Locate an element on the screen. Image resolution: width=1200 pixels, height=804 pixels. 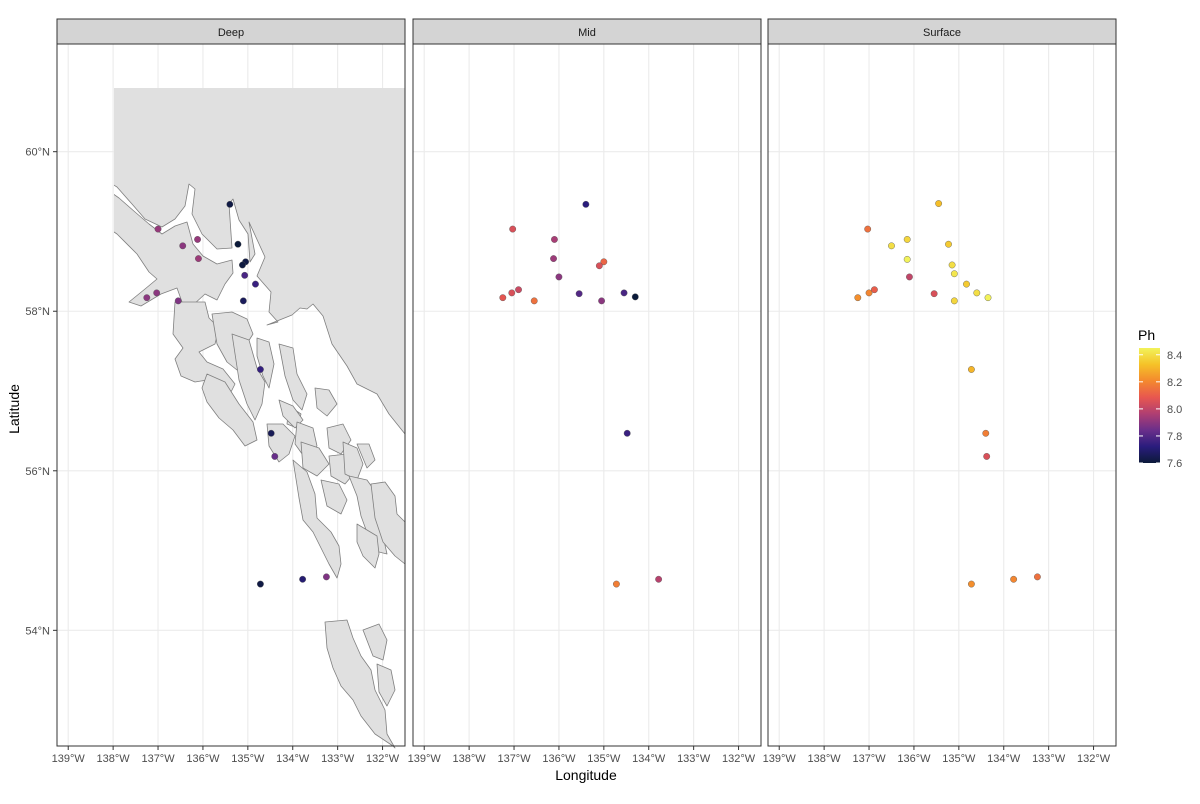
x-tick-label: 137°W is located at coordinates (158, 759).